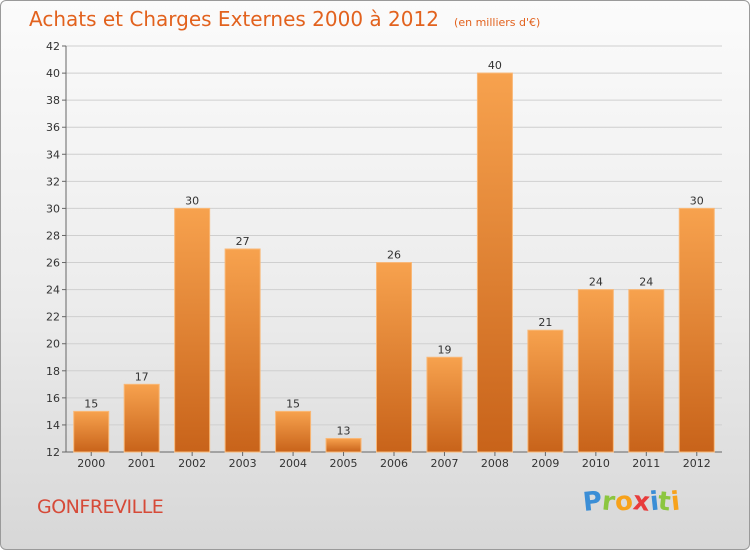  What do you see at coordinates (696, 330) in the screenshot?
I see `bar-2012` at bounding box center [696, 330].